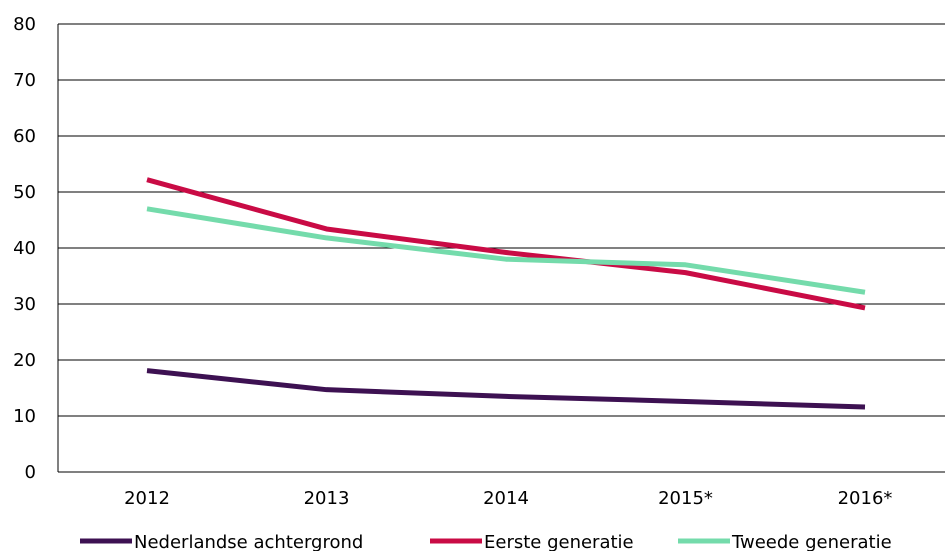 Image resolution: width=945 pixels, height=551 pixels. Describe the element at coordinates (30, 472) in the screenshot. I see `y-tick-label: 0` at that location.